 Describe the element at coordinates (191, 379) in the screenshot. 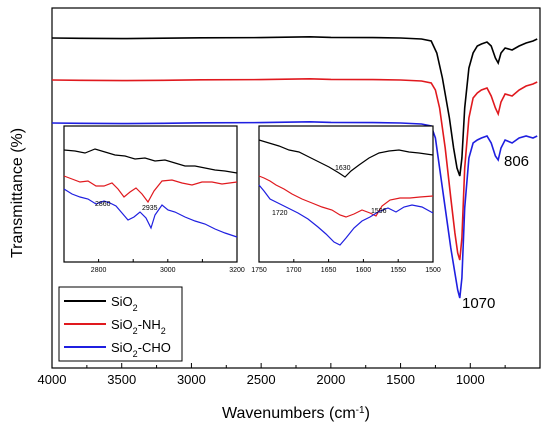

I see `x-tick-label-3000: 3000` at that location.